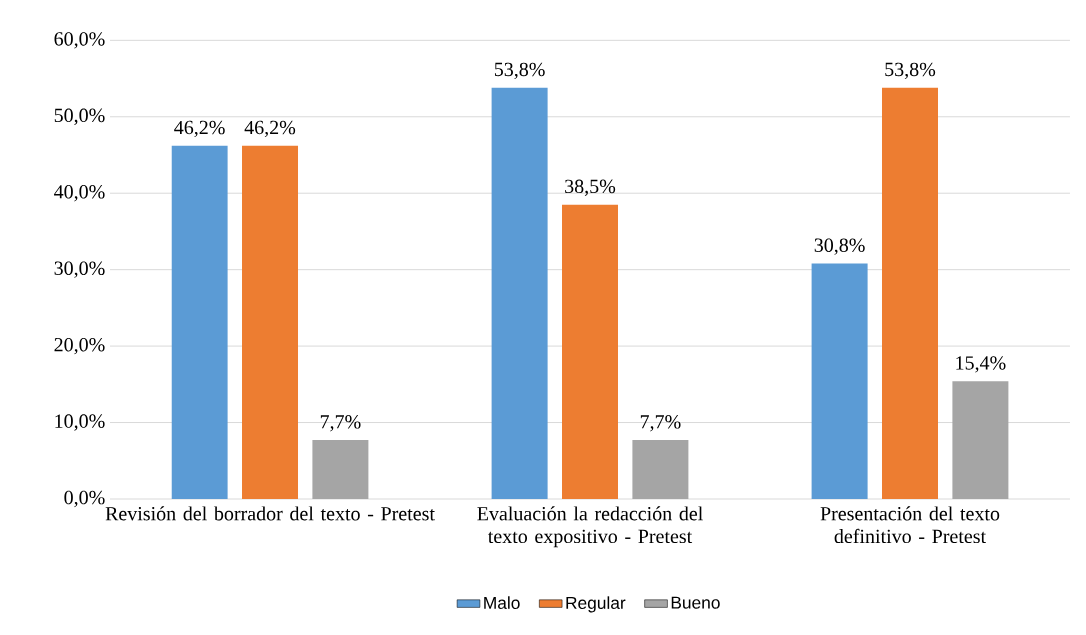  What do you see at coordinates (79, 116) in the screenshot?
I see `y-tick-label: 50,0%` at bounding box center [79, 116].